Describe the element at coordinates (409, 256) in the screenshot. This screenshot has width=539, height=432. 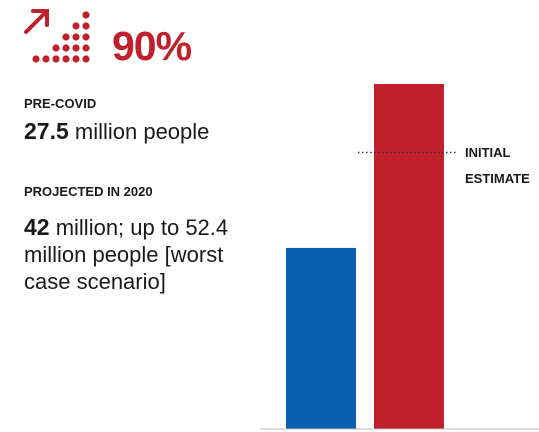
I see `bar-projected-2020` at that location.